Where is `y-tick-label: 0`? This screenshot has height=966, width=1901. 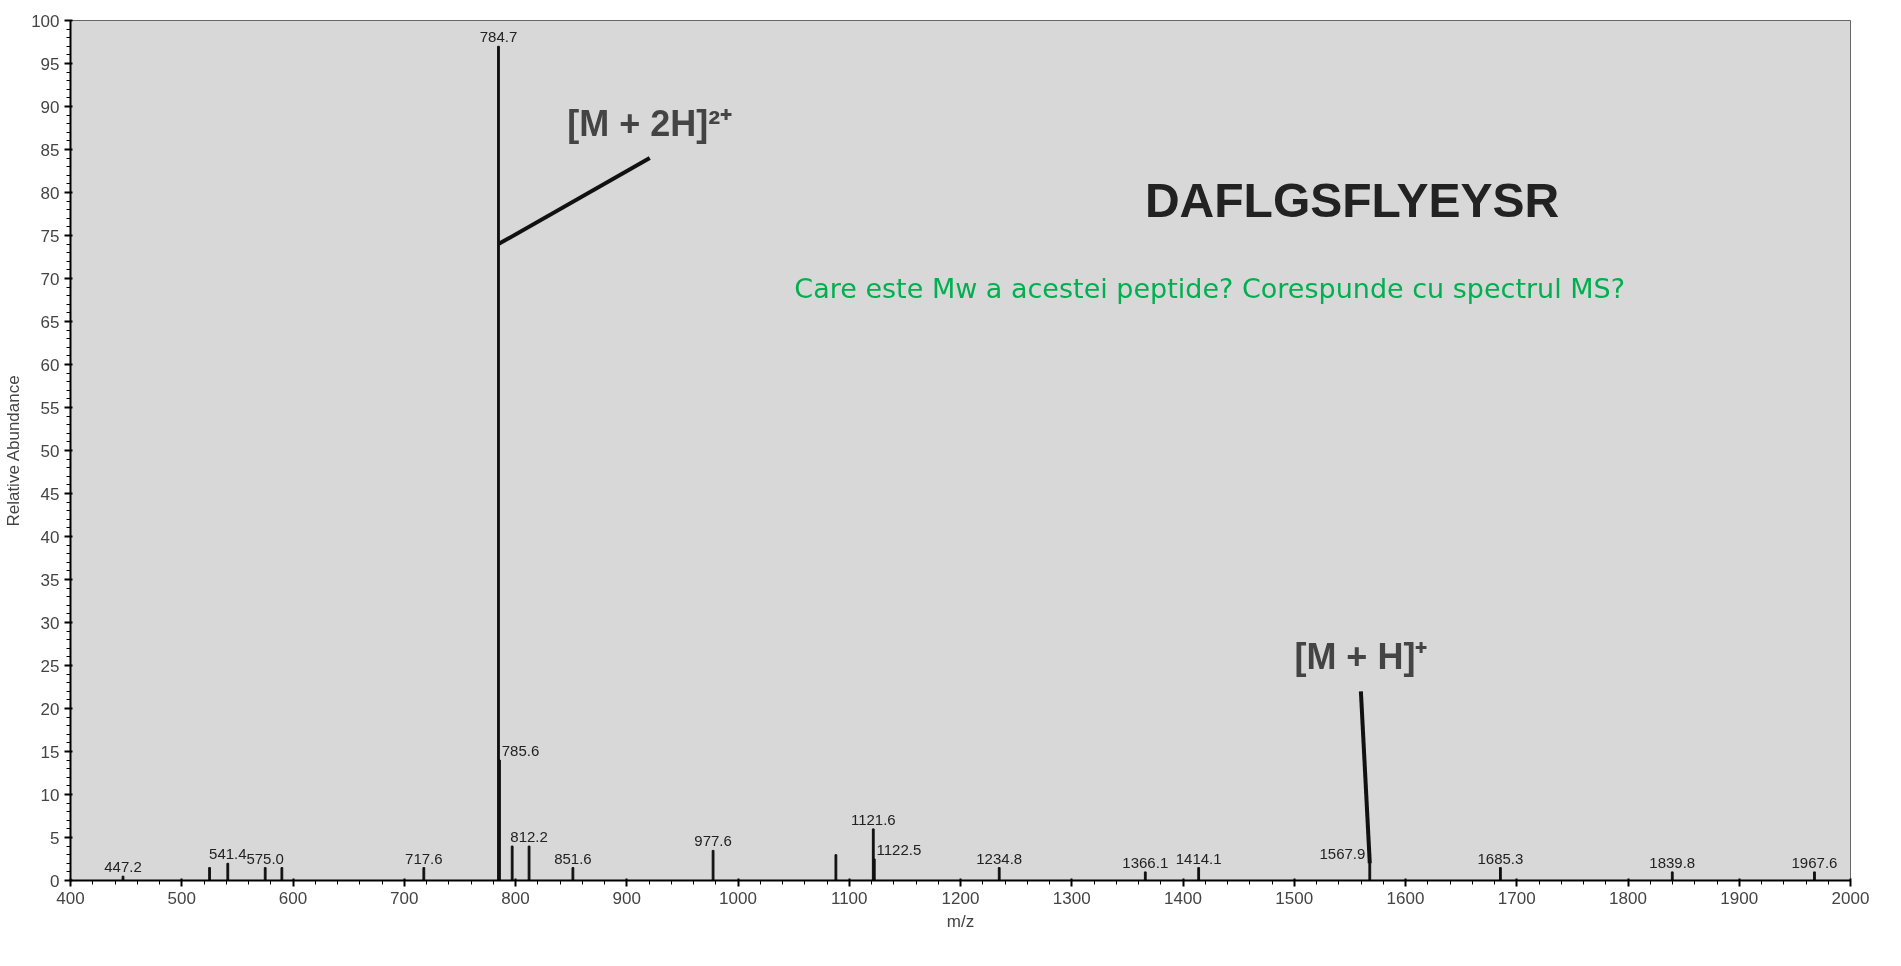
y-tick-label: 0 is located at coordinates (55, 881).